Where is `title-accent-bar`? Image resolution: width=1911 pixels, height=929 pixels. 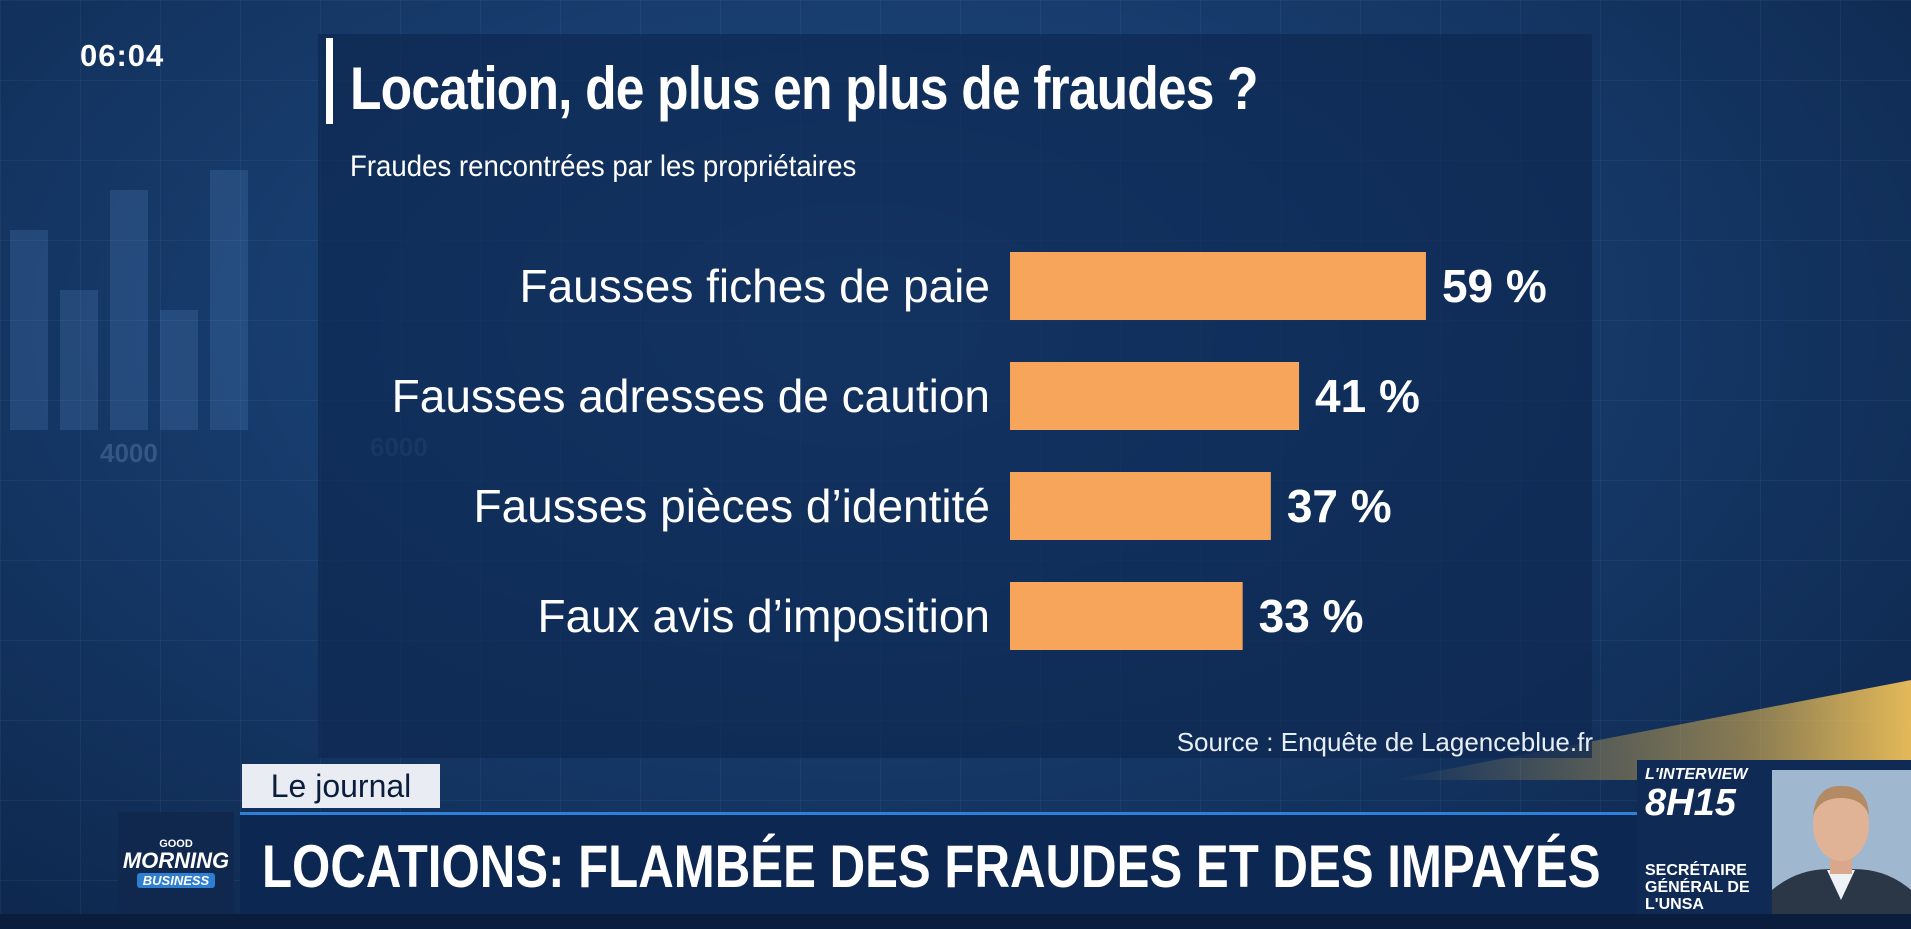 title-accent-bar is located at coordinates (329, 81).